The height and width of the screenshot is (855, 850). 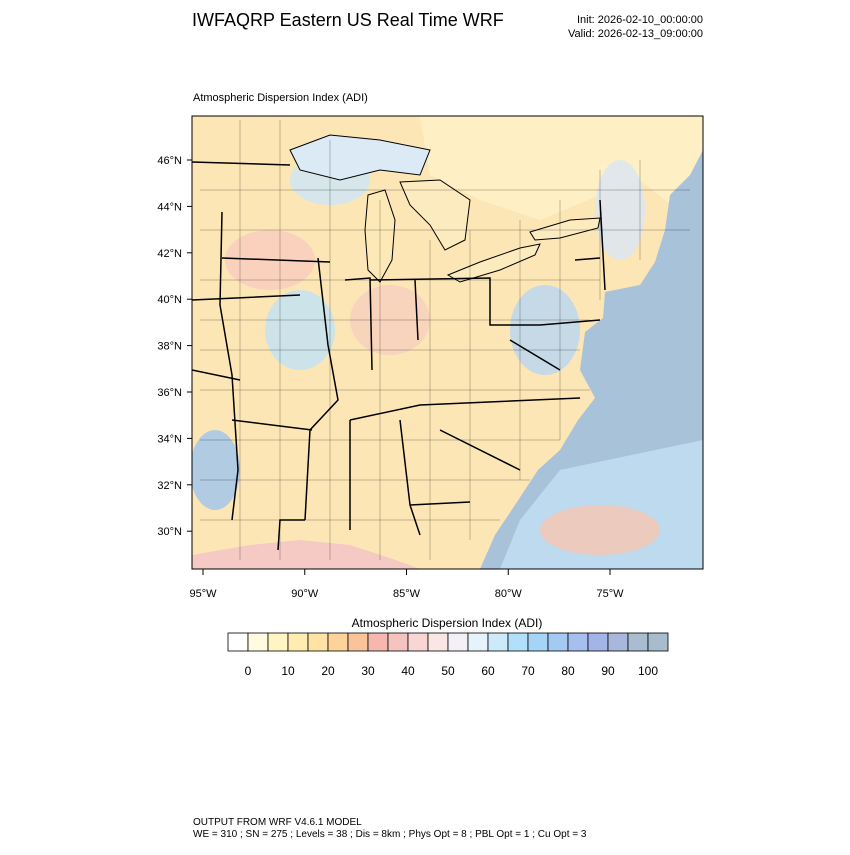 I want to click on valid-time: Valid: 2026-02-13_09:00:00, so click(x=635, y=34).